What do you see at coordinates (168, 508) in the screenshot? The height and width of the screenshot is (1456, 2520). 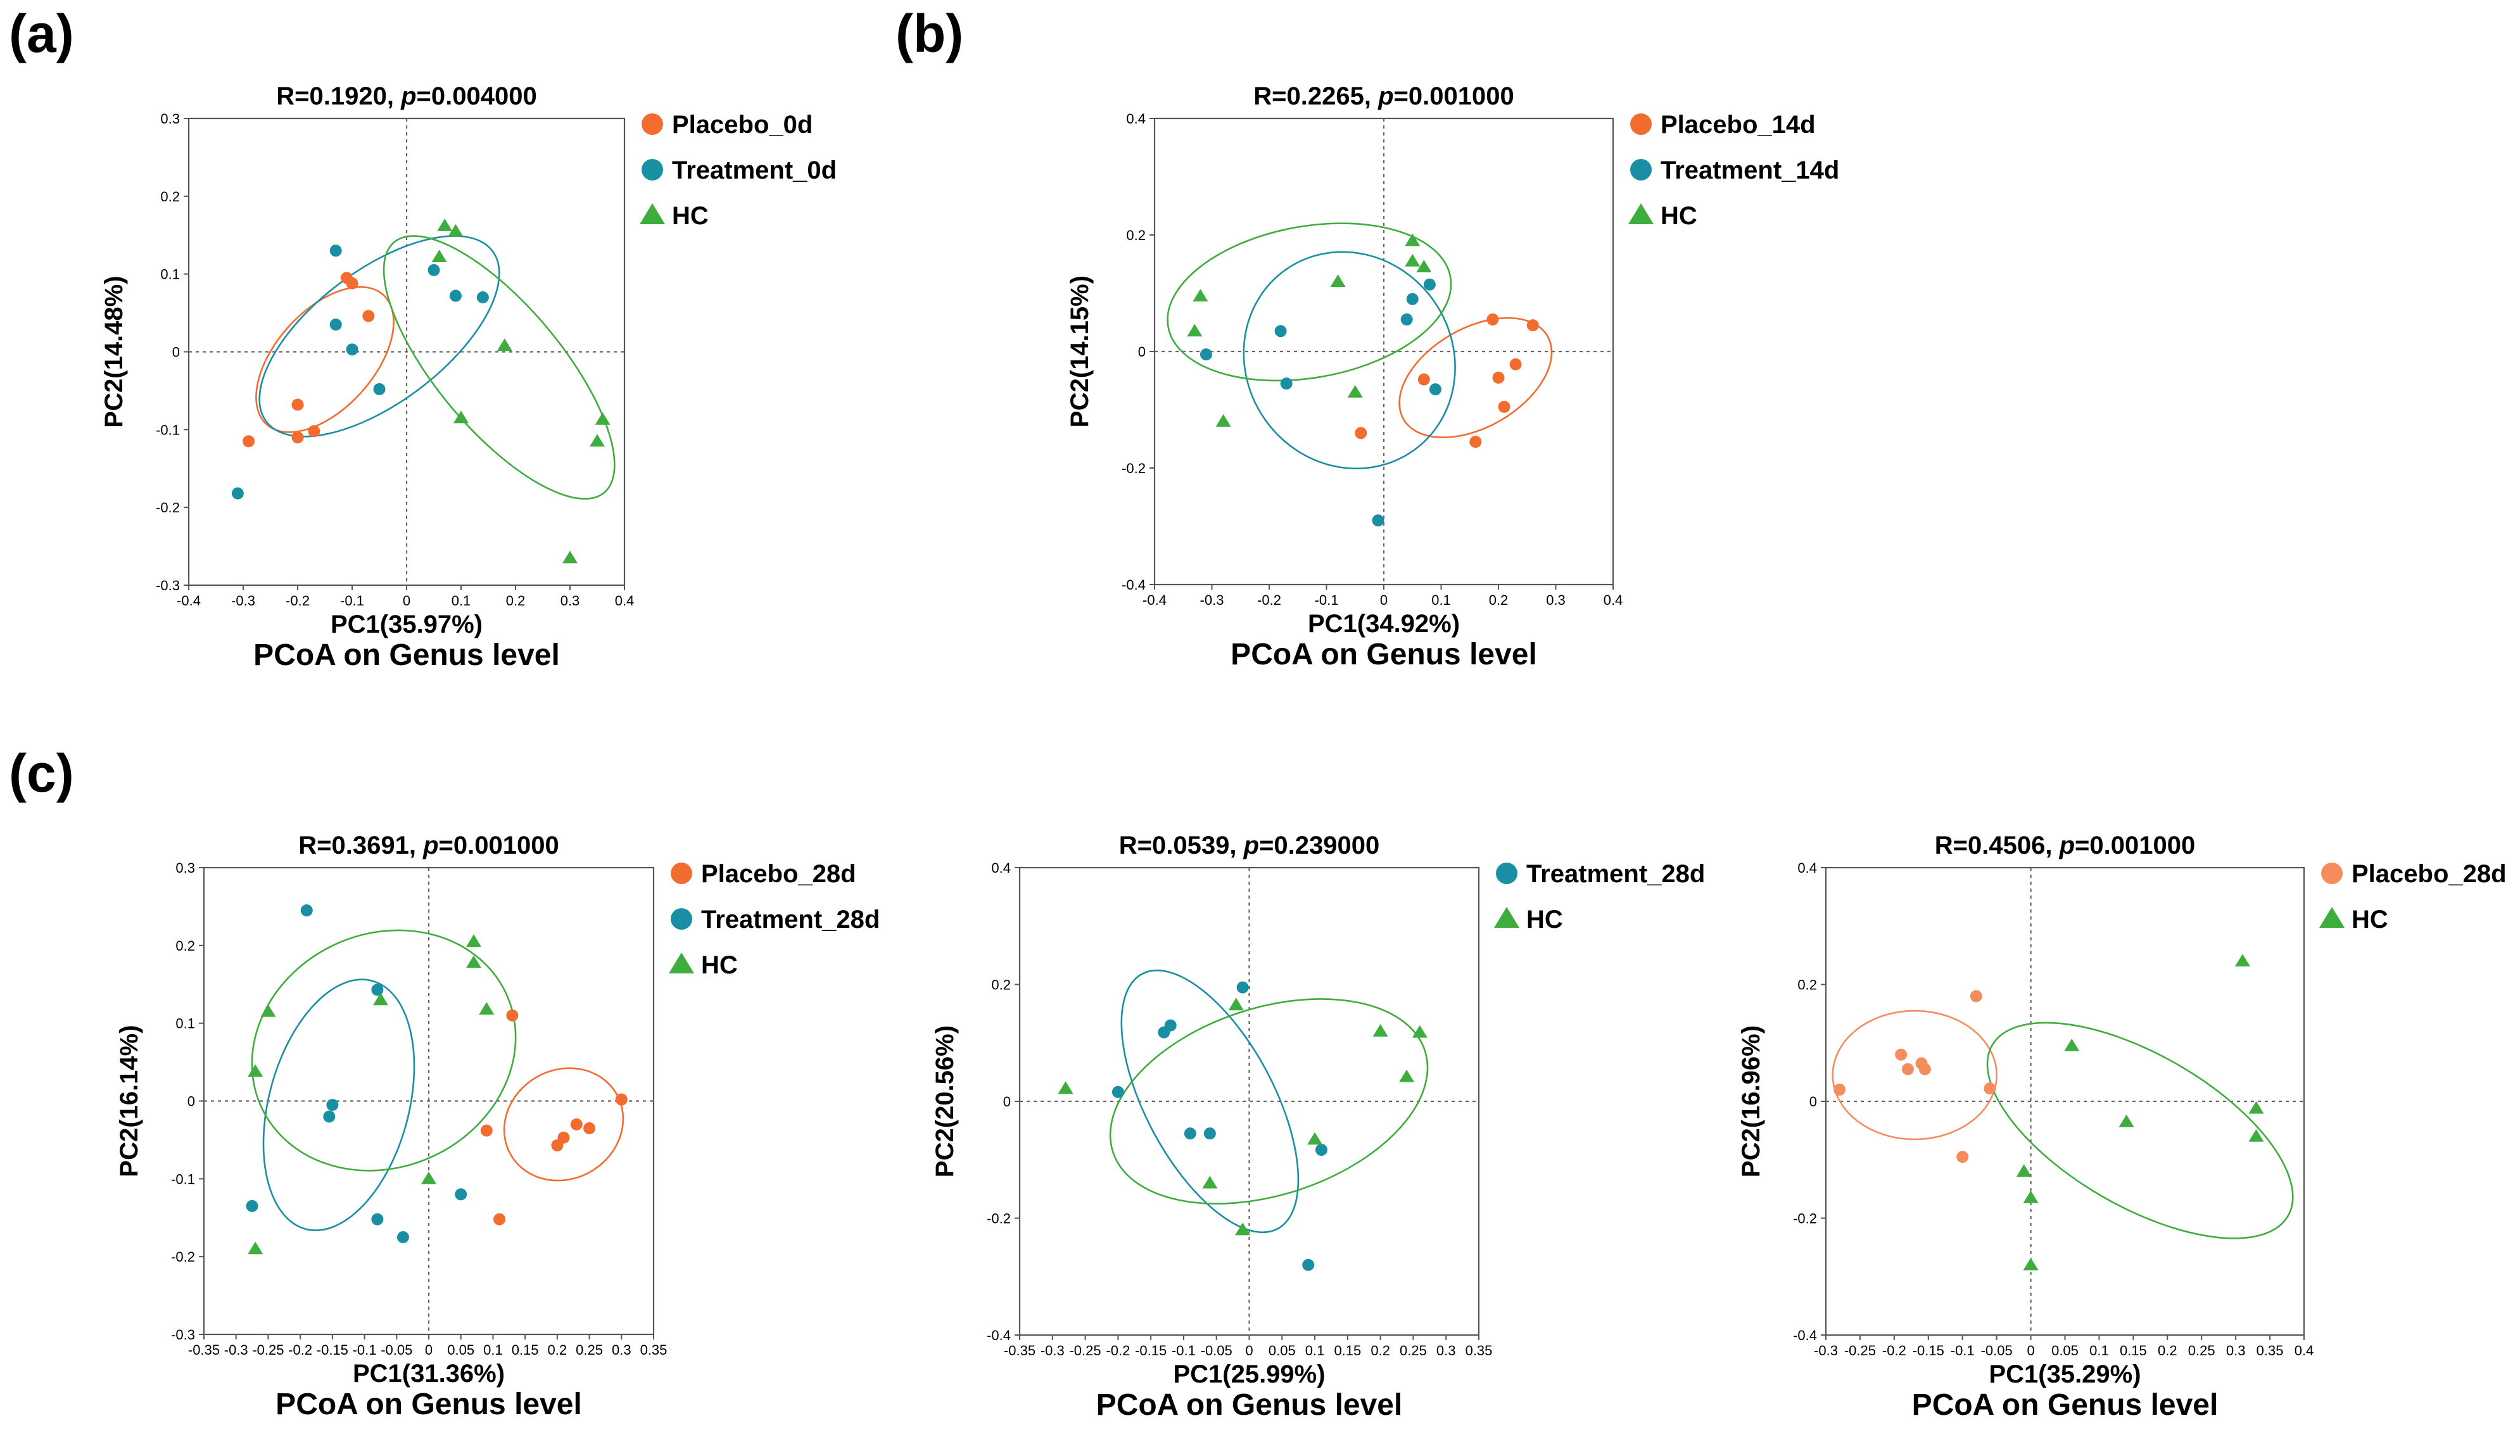 I see `y-tick-label: -0.2` at bounding box center [168, 508].